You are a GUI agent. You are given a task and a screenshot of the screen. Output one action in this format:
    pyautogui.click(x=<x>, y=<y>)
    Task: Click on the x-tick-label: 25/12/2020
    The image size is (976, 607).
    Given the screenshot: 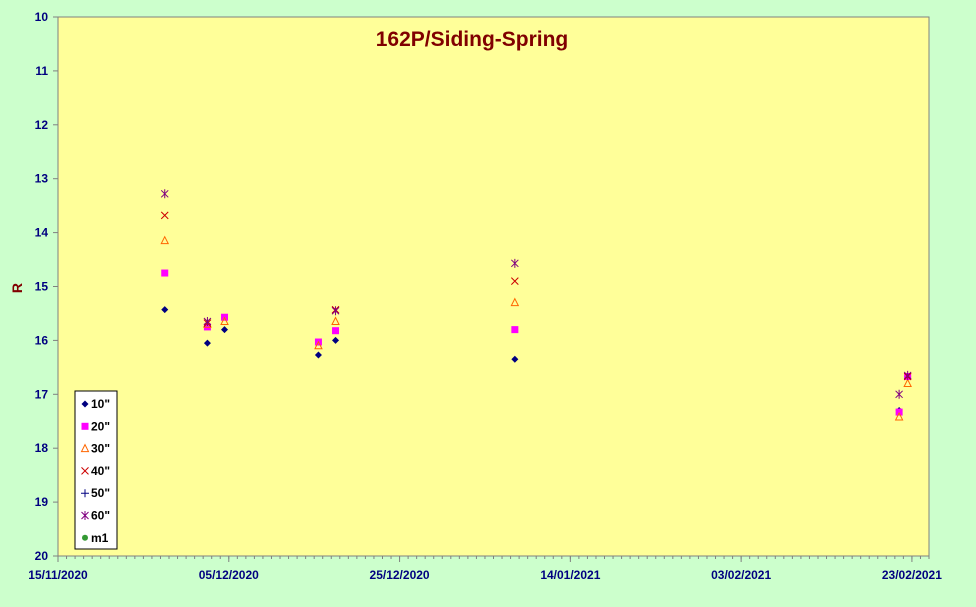 What is the action you would take?
    pyautogui.click(x=400, y=575)
    